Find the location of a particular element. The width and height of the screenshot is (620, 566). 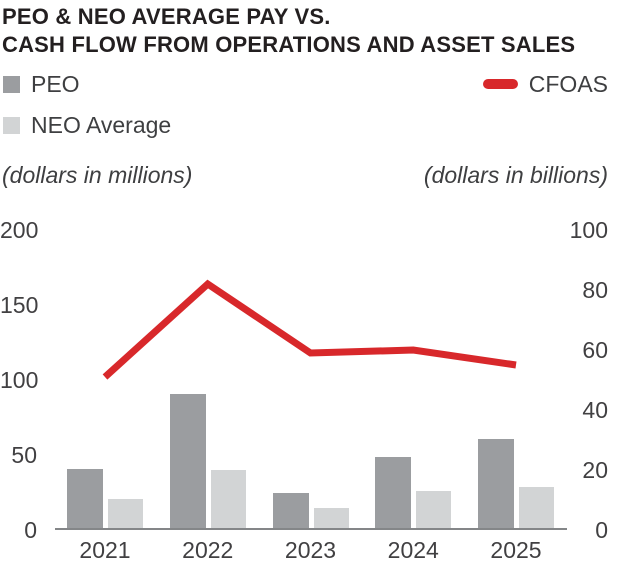

legend-item-neo: NEO Average is located at coordinates (87, 124).